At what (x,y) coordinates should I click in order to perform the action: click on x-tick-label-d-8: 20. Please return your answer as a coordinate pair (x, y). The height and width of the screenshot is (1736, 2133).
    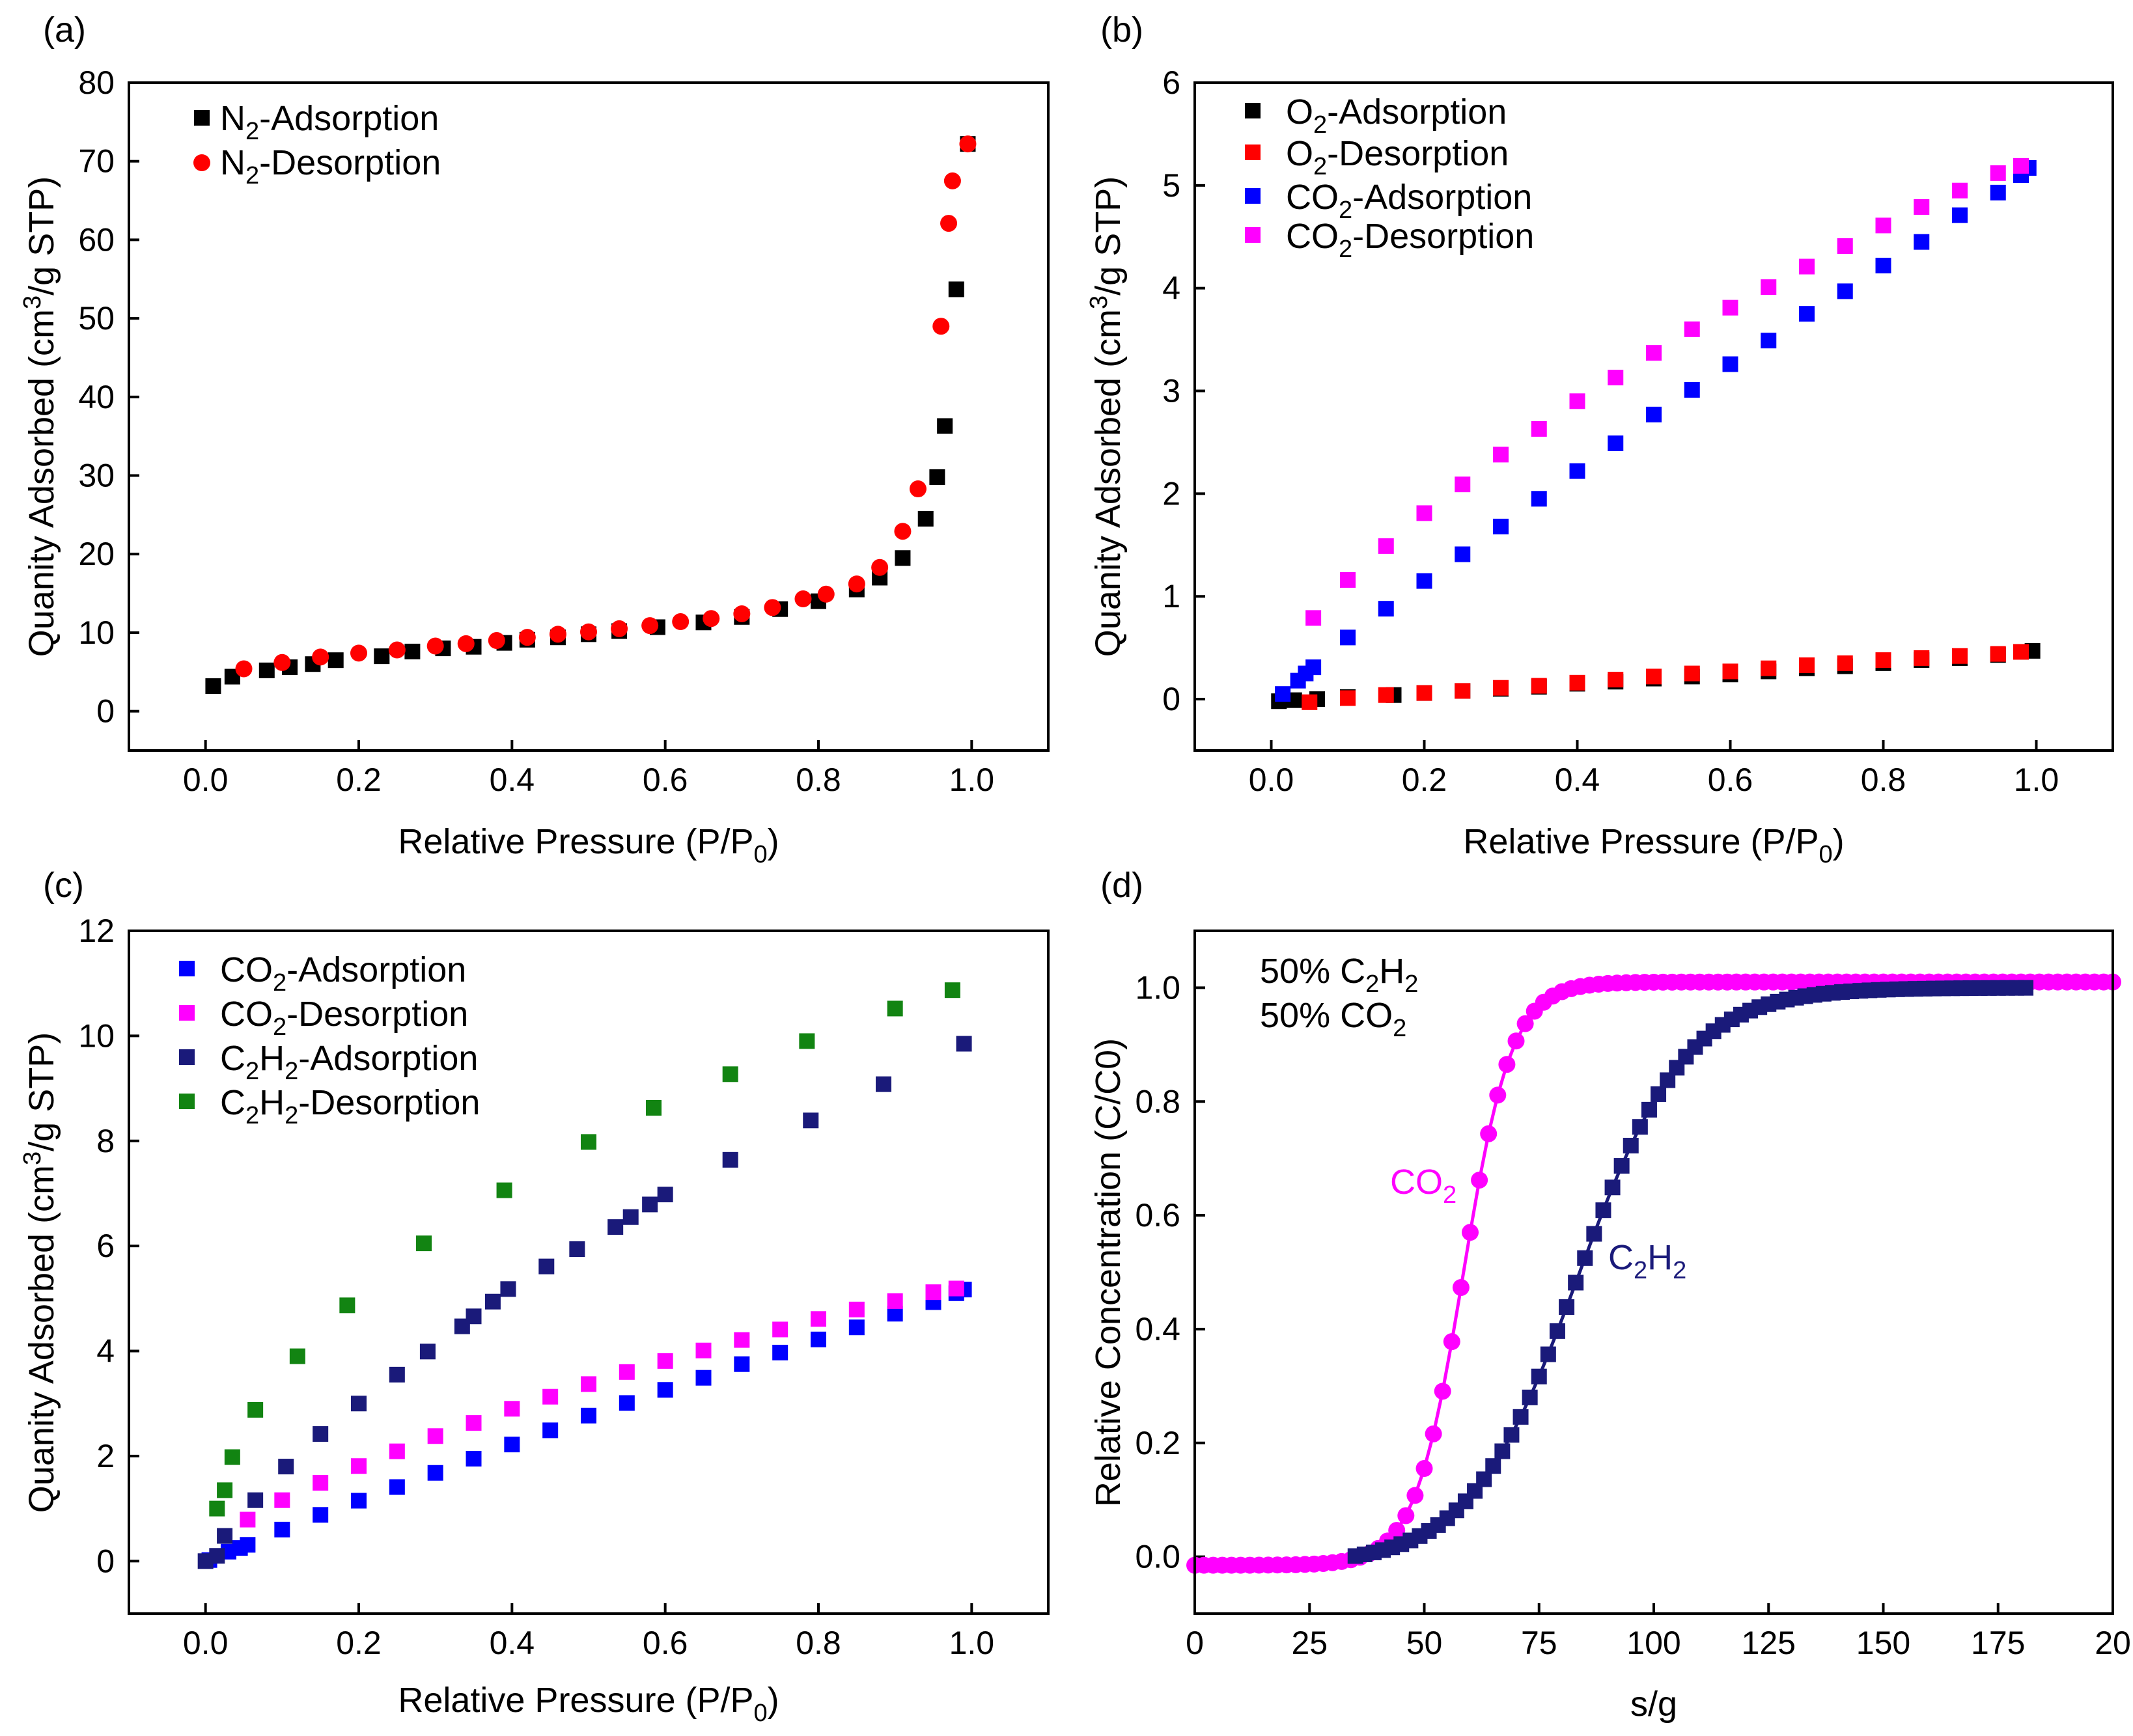
    Looking at the image, I should click on (2113, 1643).